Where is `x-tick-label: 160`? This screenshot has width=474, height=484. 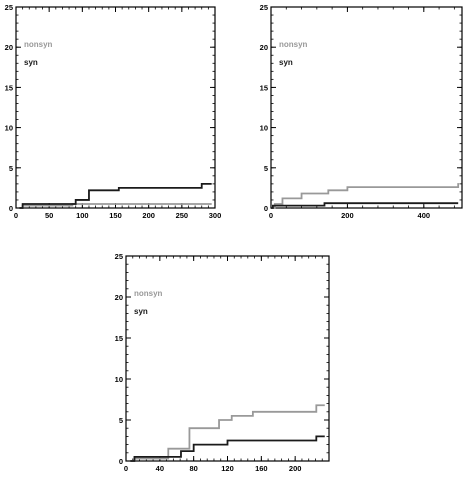 x-tick-label: 160 is located at coordinates (261, 468).